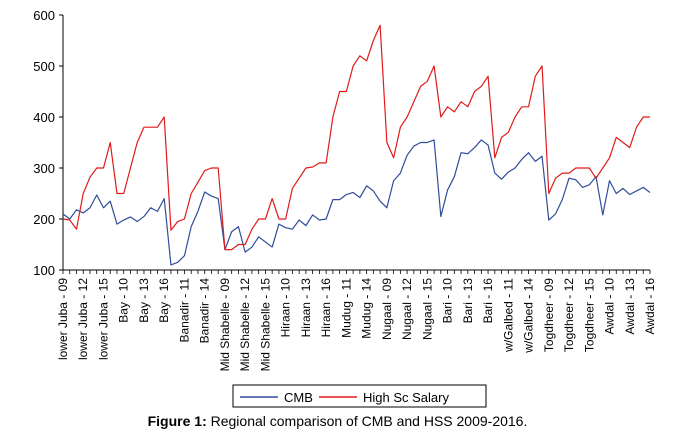 This screenshot has height=442, width=675. What do you see at coordinates (83, 319) in the screenshot?
I see `x-tick-label: lower Juba - 12` at bounding box center [83, 319].